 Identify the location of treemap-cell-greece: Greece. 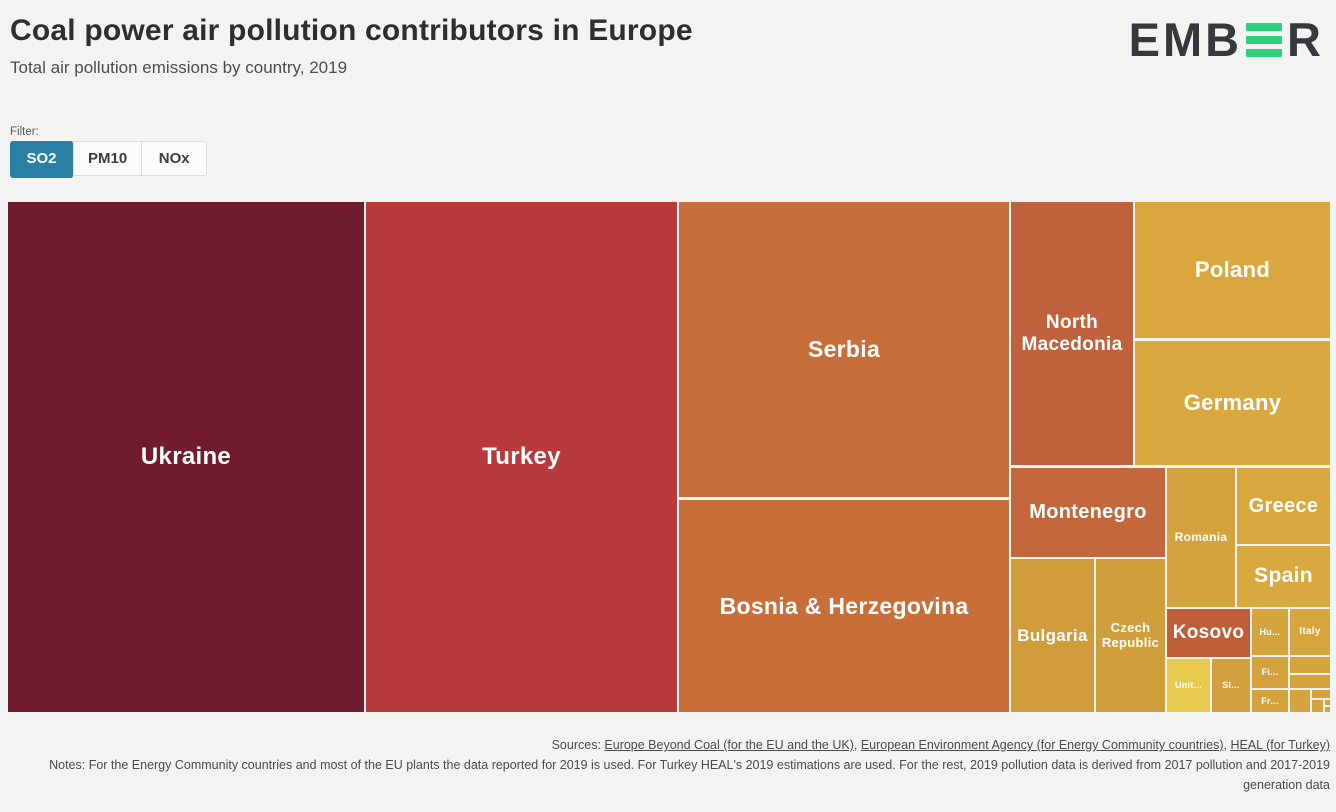
(1283, 506).